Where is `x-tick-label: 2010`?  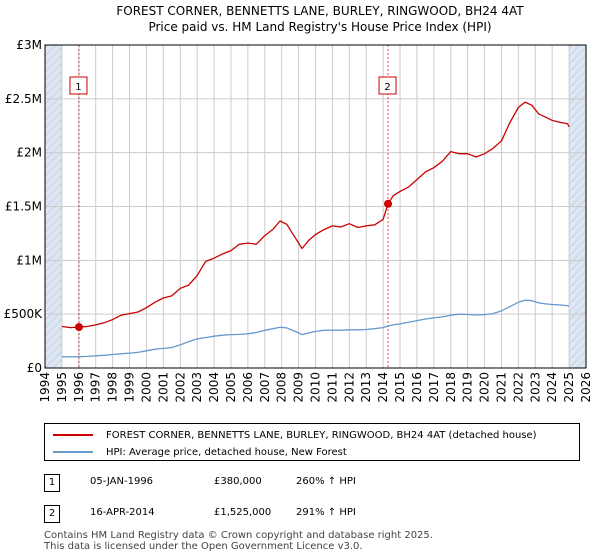
x-tick-label: 2010 is located at coordinates (316, 387).